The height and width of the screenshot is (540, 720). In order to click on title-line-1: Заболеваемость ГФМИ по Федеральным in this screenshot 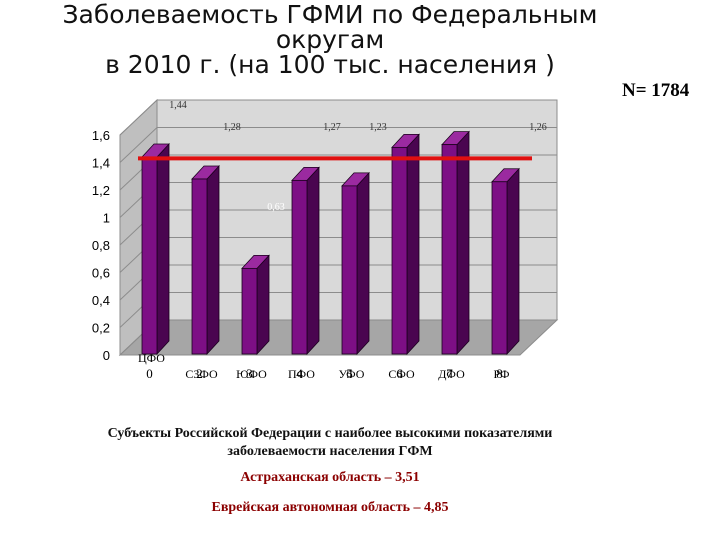, I will do `click(330, 14)`.